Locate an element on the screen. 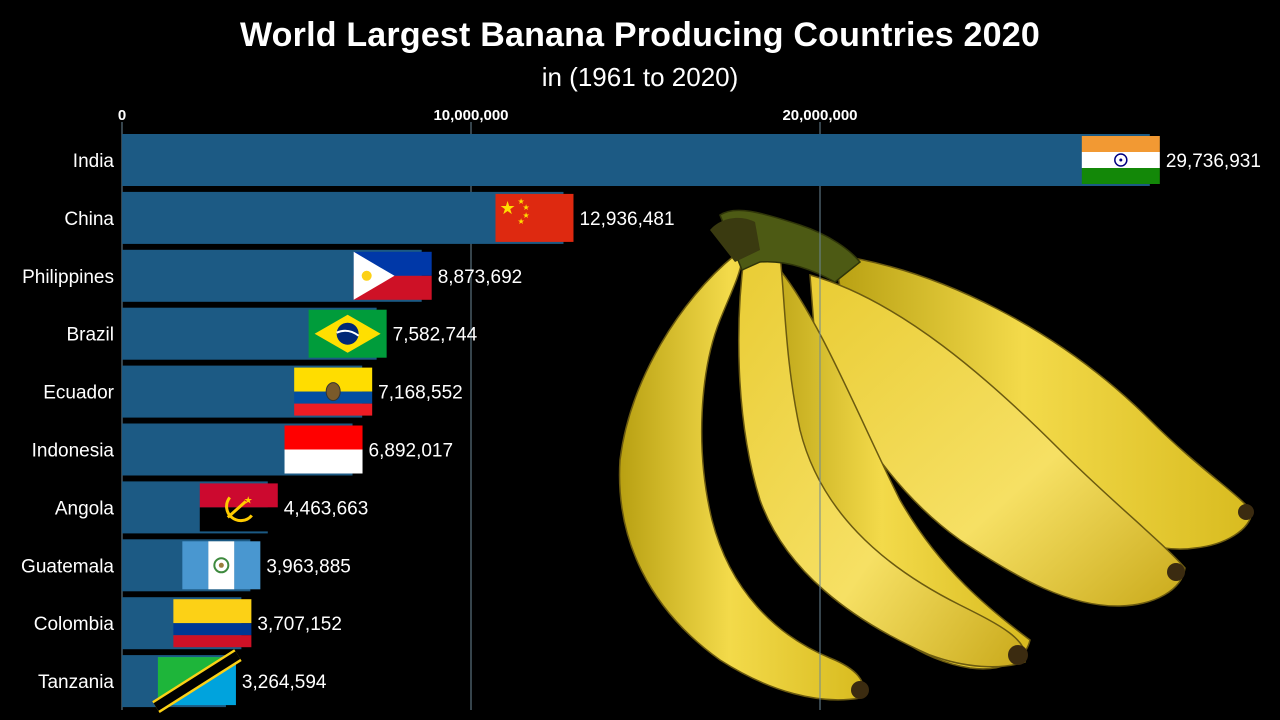  bar-china is located at coordinates (343, 217).